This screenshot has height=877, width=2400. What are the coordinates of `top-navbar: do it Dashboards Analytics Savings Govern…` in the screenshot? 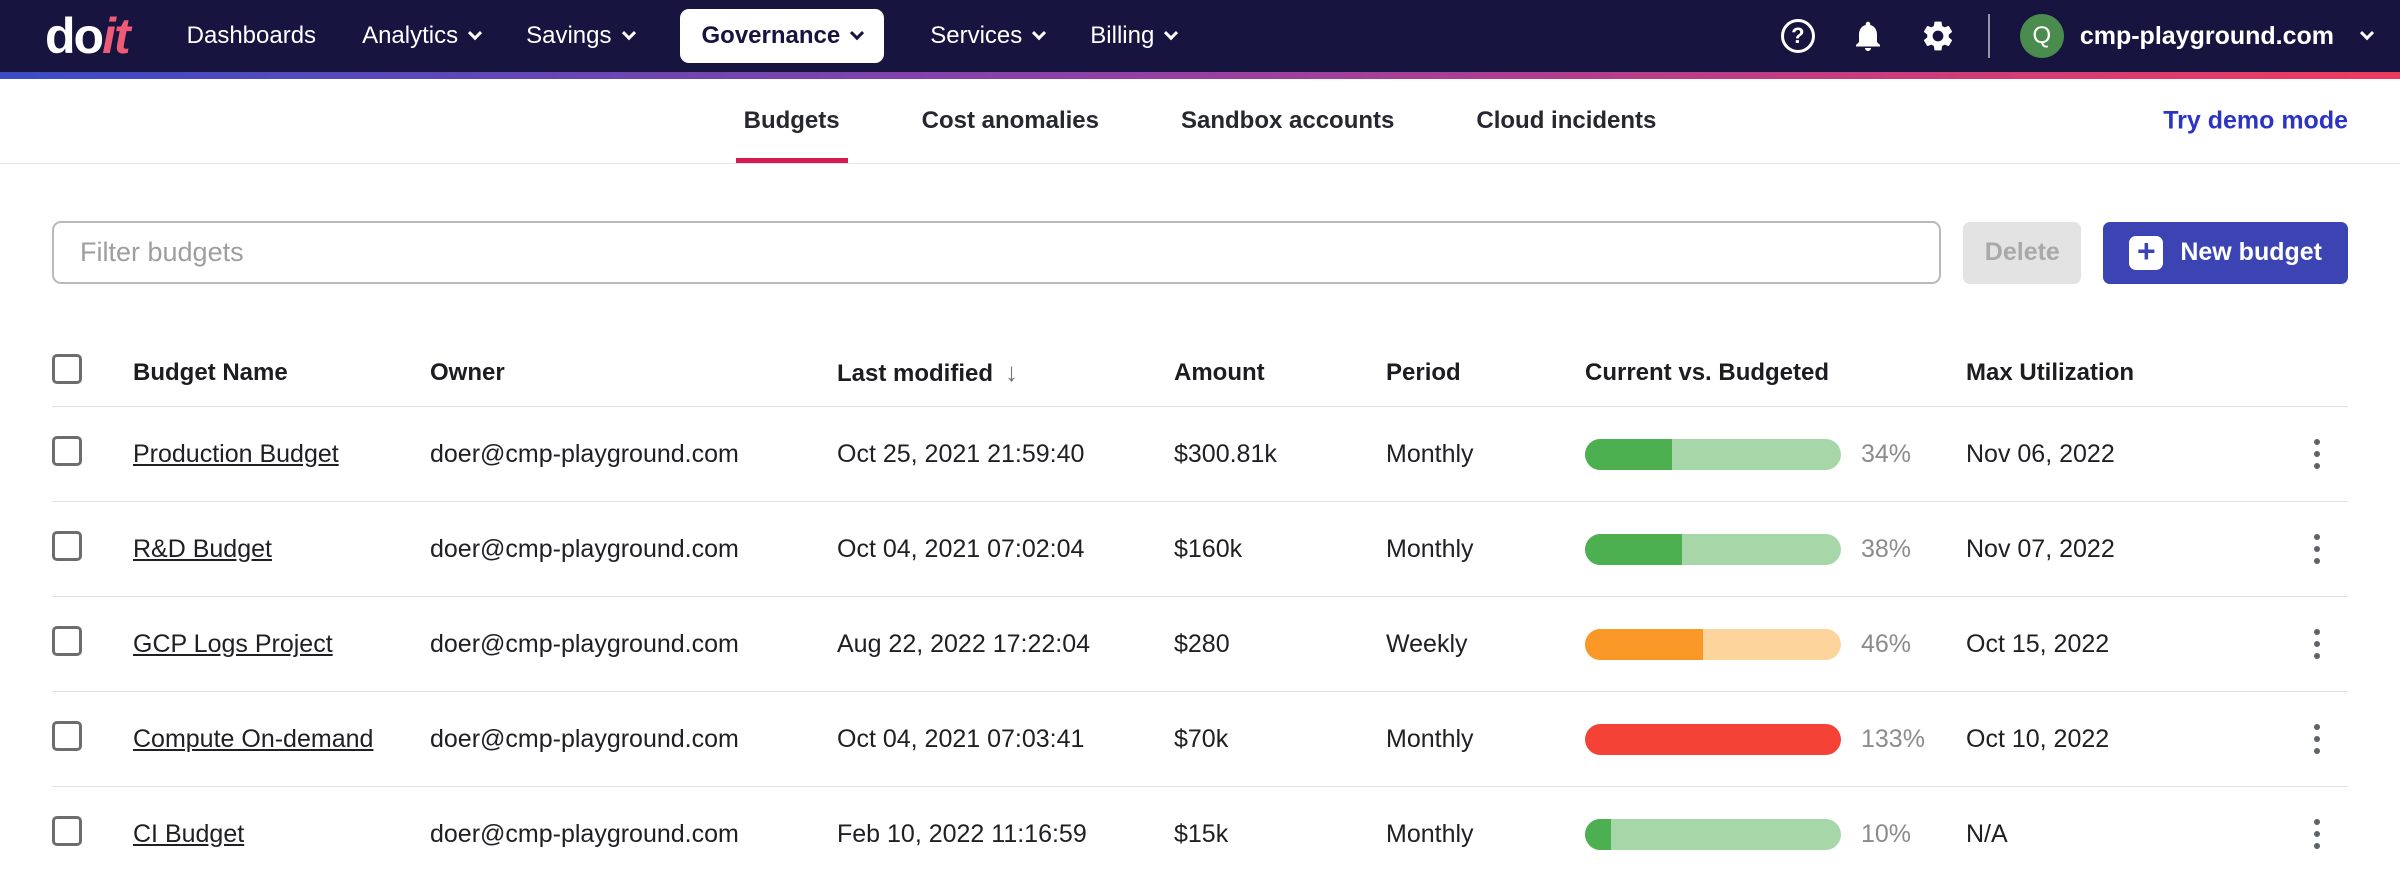 It's located at (1200, 36).